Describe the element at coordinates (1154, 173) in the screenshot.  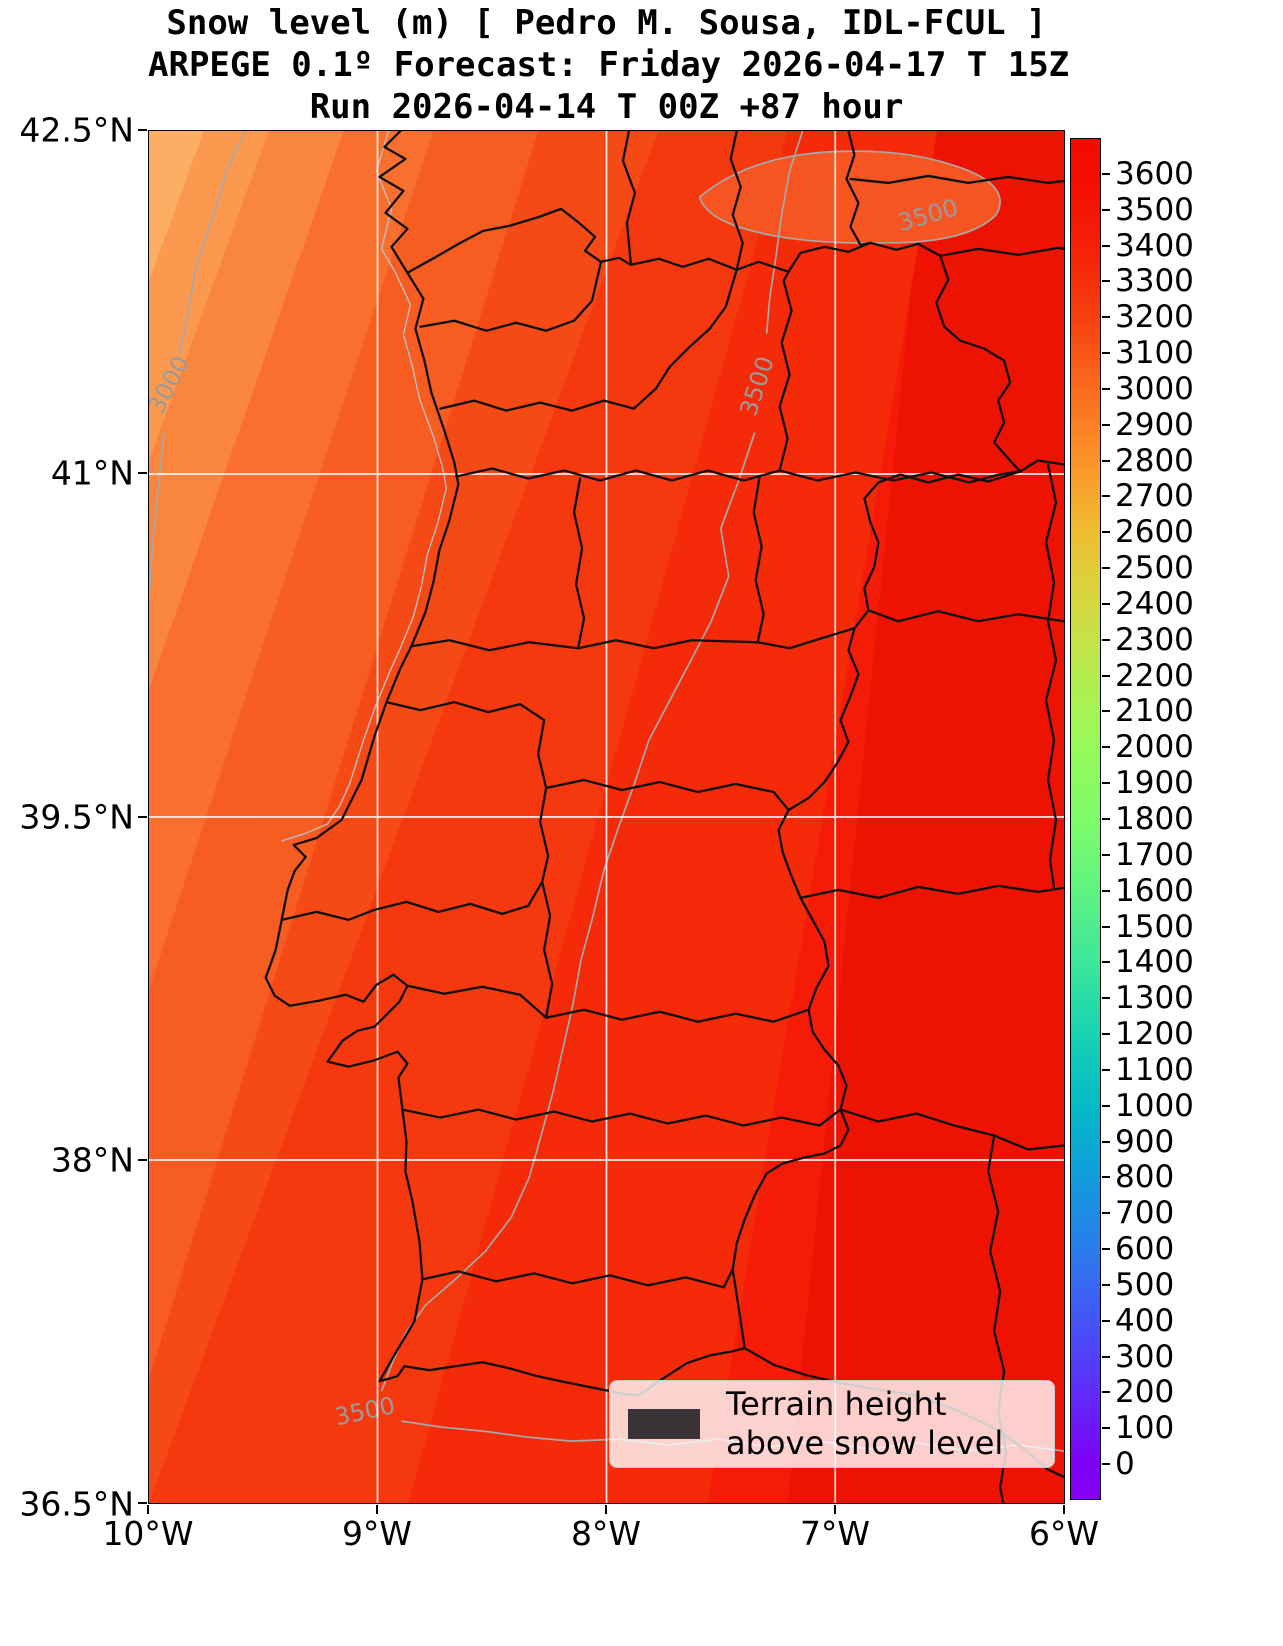
I see `colorbar-tick-label: 3600` at that location.